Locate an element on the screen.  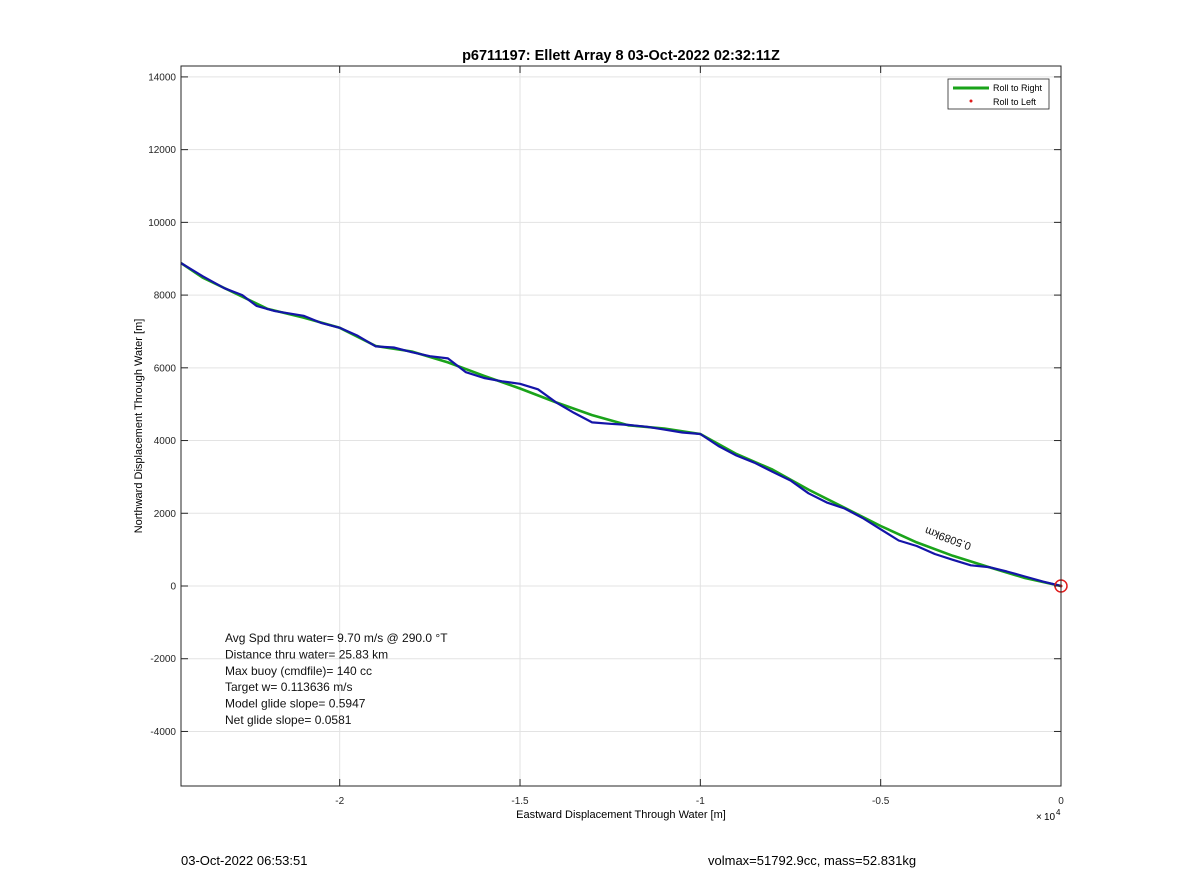
legend-label-roll-left: Roll to Left is located at coordinates (1015, 102).